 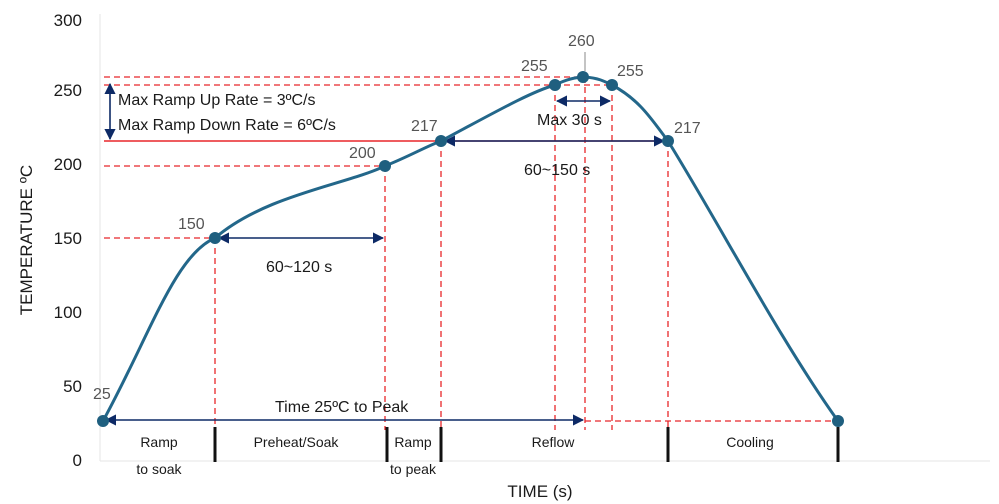 I want to click on peak-time-note: Max 30 s, so click(x=569, y=120).